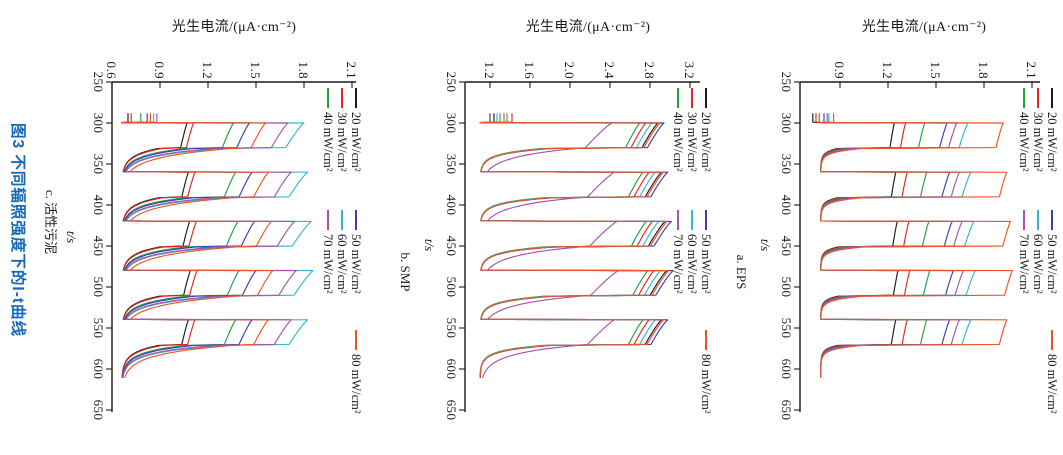  Describe the element at coordinates (609, 70) in the screenshot. I see `tick-label-current: 2.4` at that location.